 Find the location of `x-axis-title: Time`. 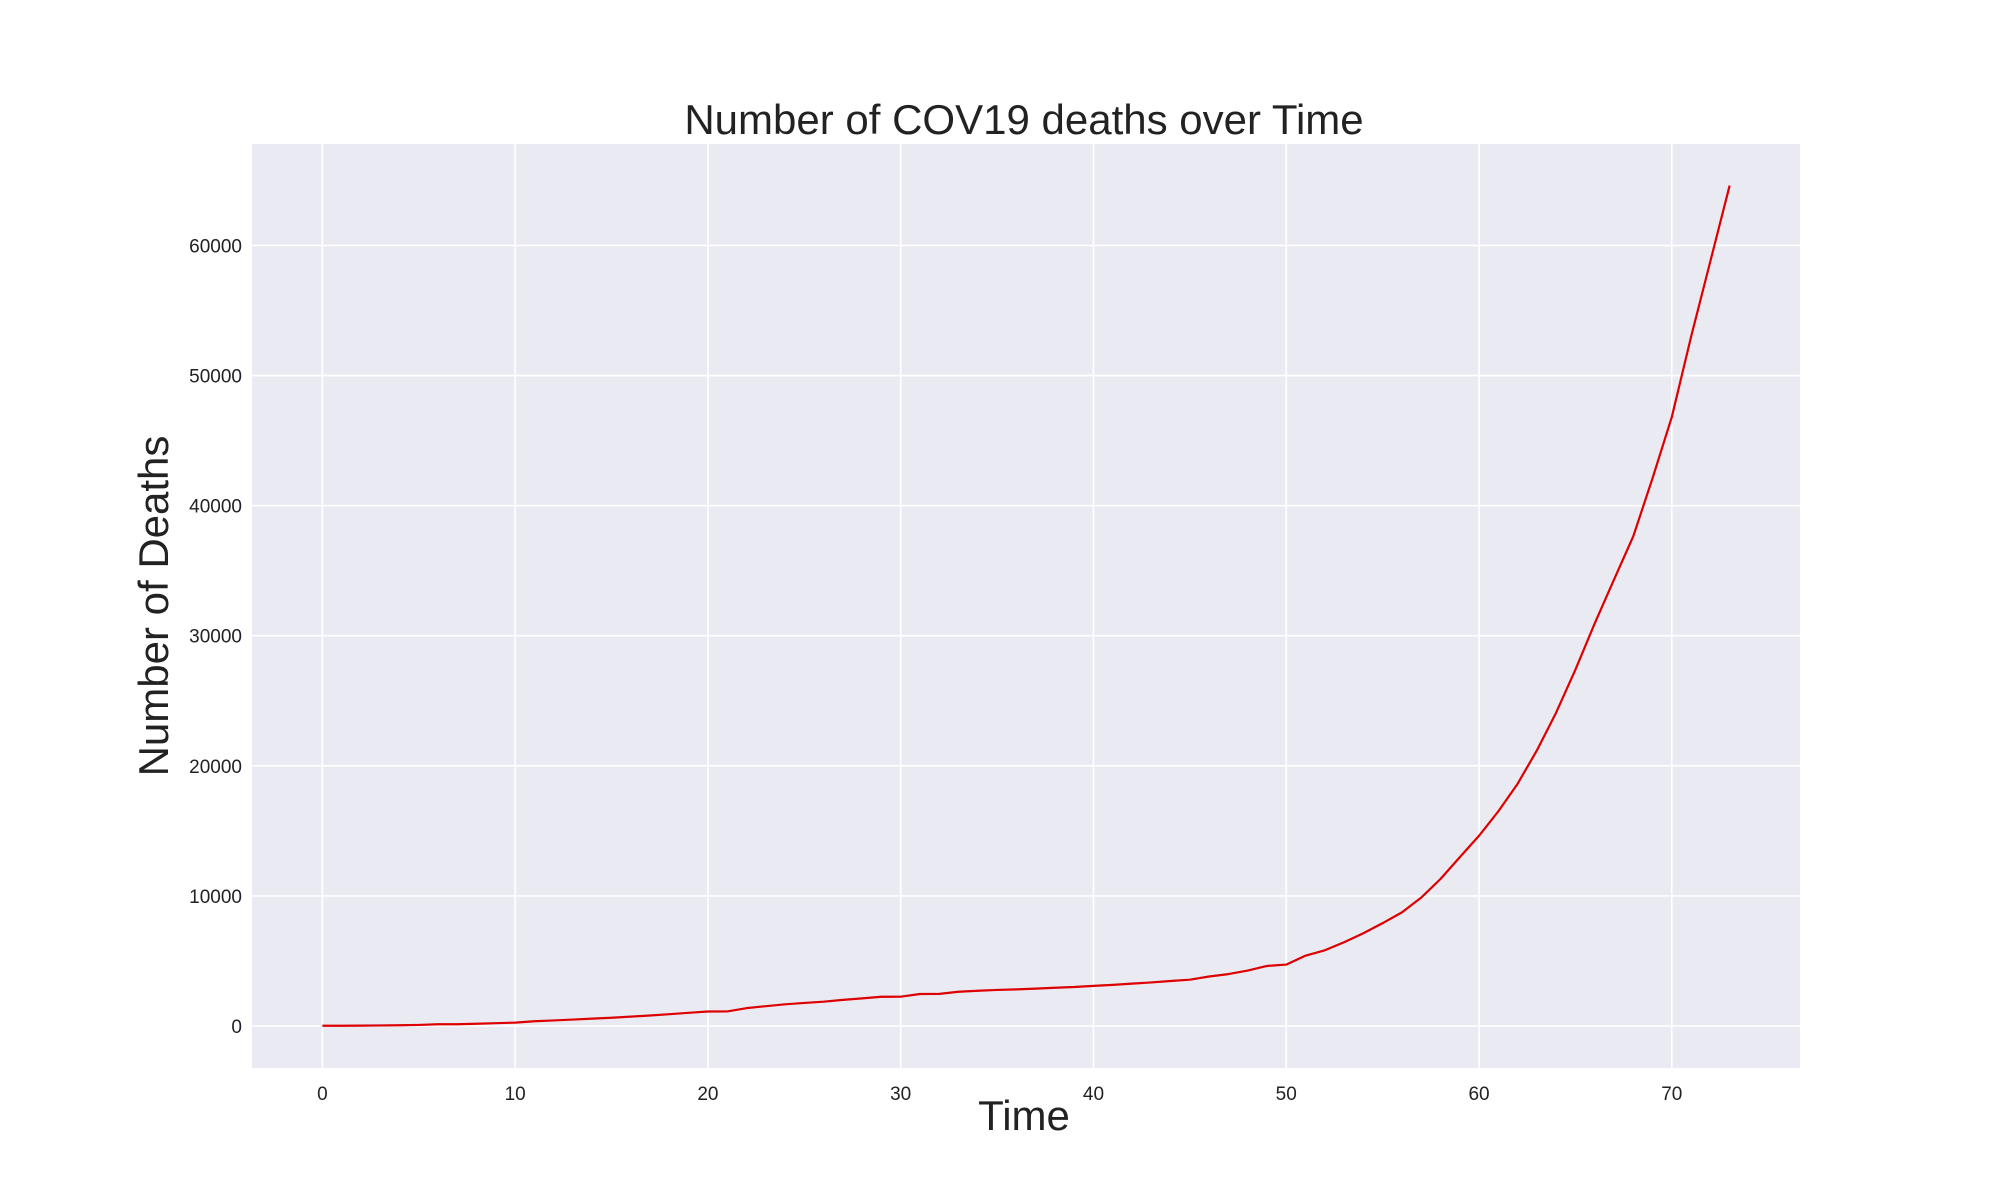

x-axis-title: Time is located at coordinates (1024, 1115).